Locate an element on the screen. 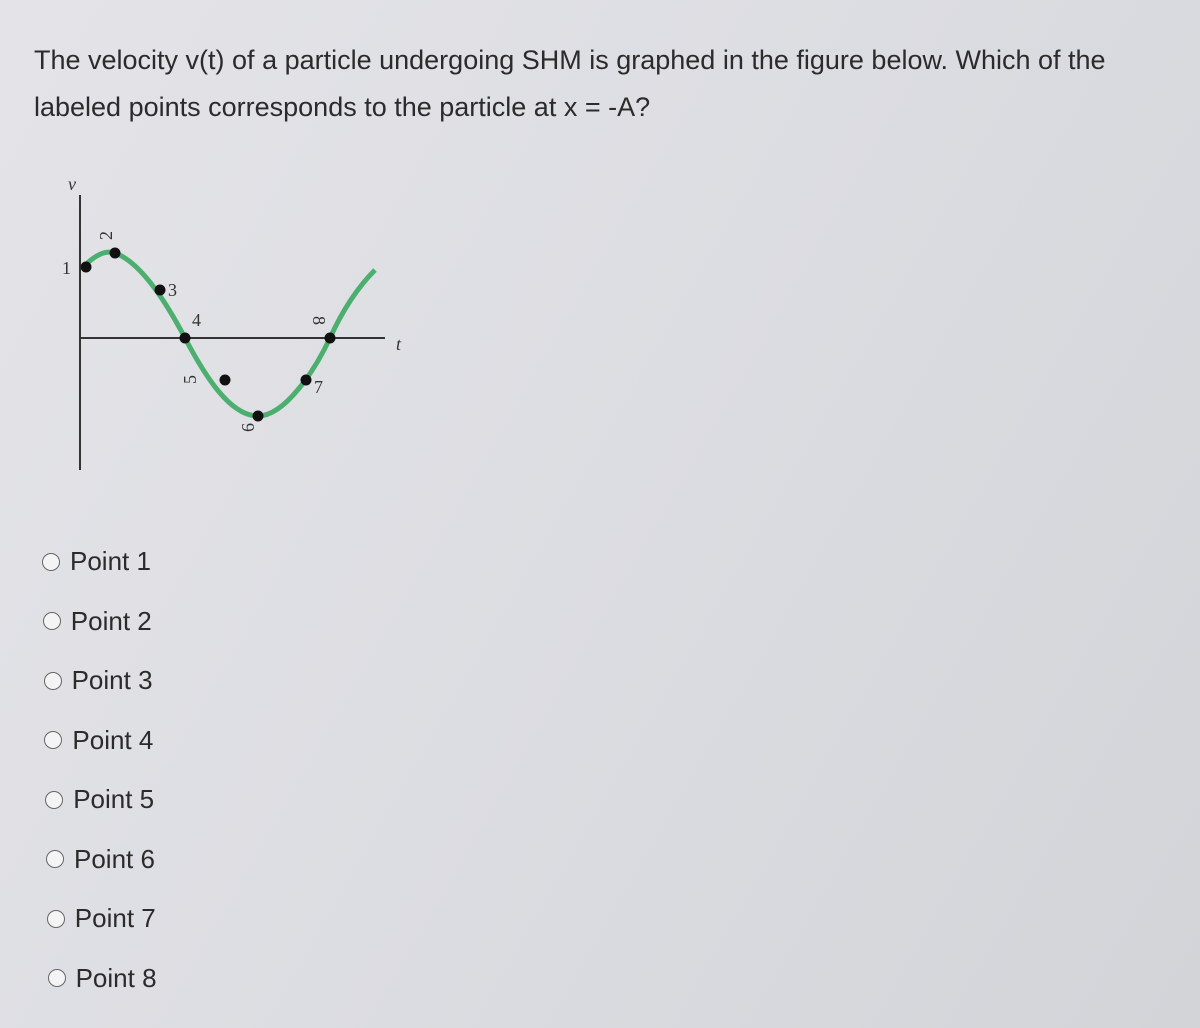 Image resolution: width=1200 pixels, height=1028 pixels. answer-option: Point 4 is located at coordinates (98, 740).